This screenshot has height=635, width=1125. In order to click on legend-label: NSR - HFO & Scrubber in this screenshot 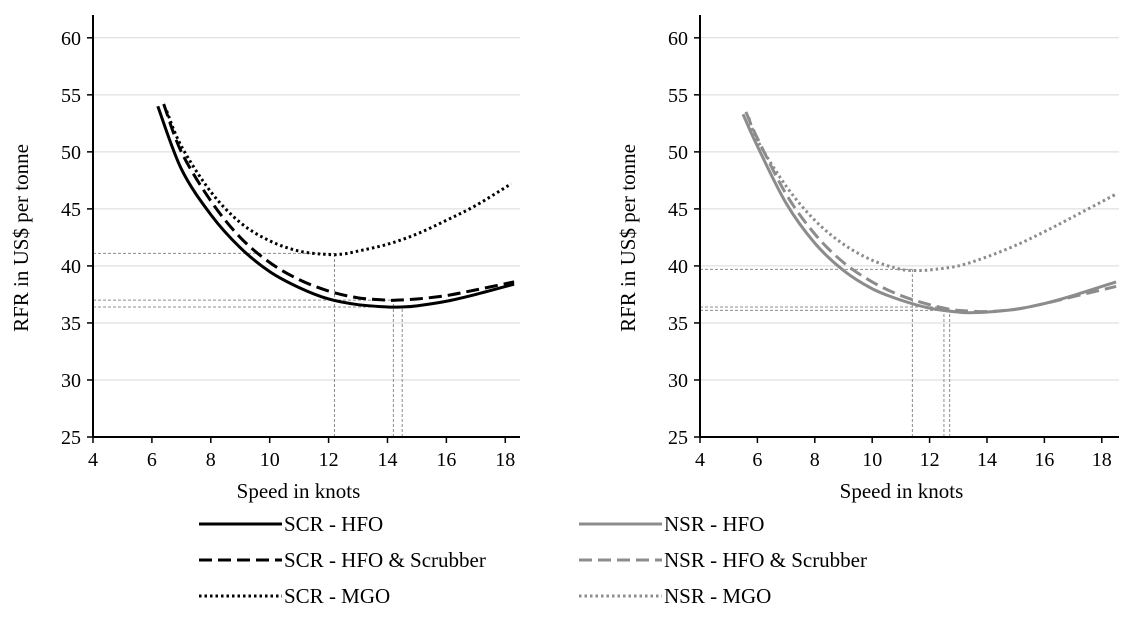, I will do `click(765, 560)`.